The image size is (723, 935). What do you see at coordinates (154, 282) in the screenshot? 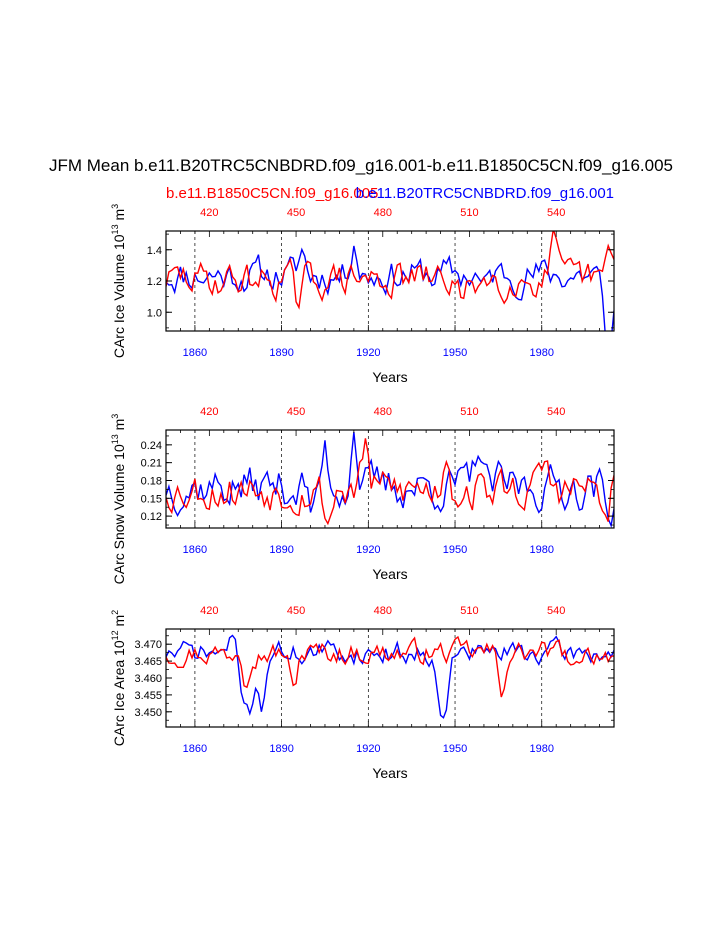
I see `y-tick-label: 1.2` at bounding box center [154, 282].